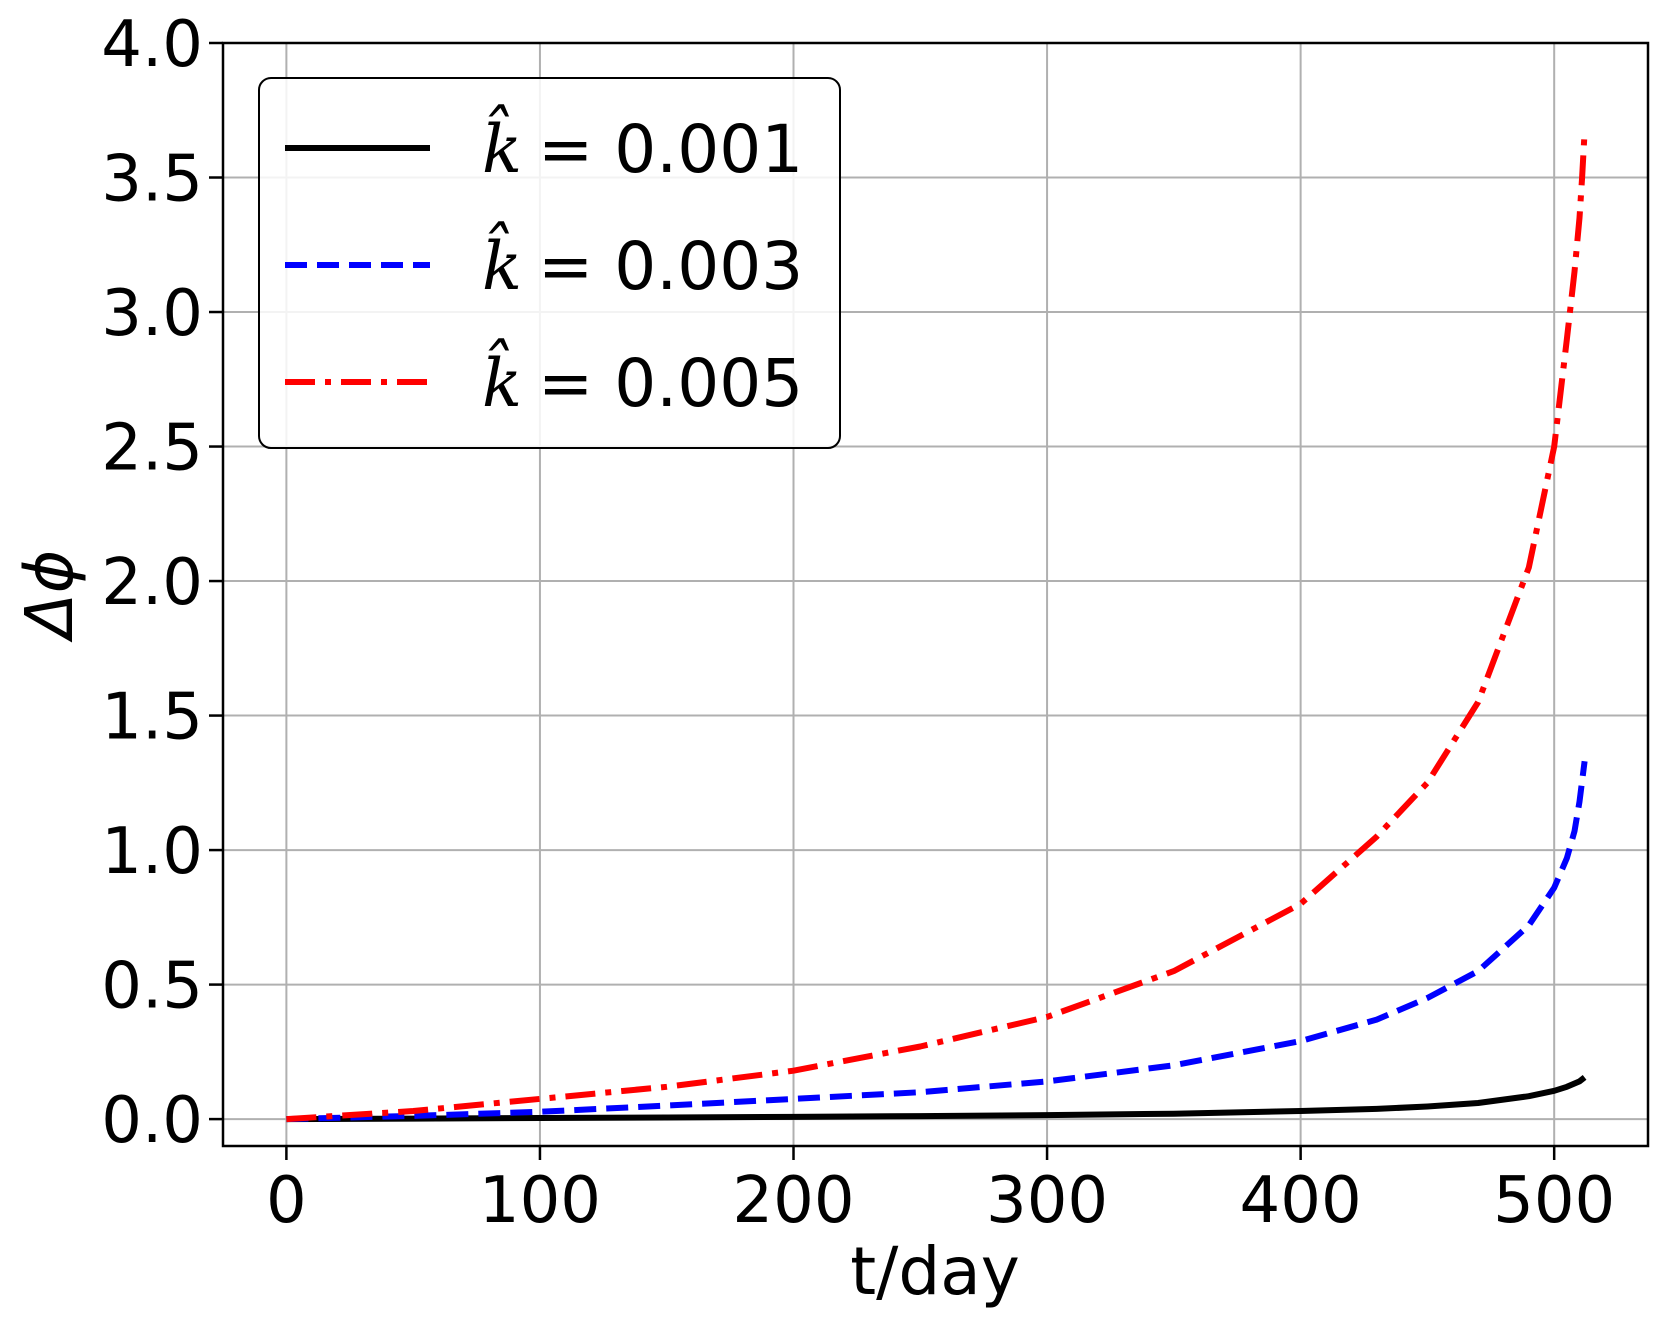  I want to click on y-tick-label: 0.5, so click(152, 987).